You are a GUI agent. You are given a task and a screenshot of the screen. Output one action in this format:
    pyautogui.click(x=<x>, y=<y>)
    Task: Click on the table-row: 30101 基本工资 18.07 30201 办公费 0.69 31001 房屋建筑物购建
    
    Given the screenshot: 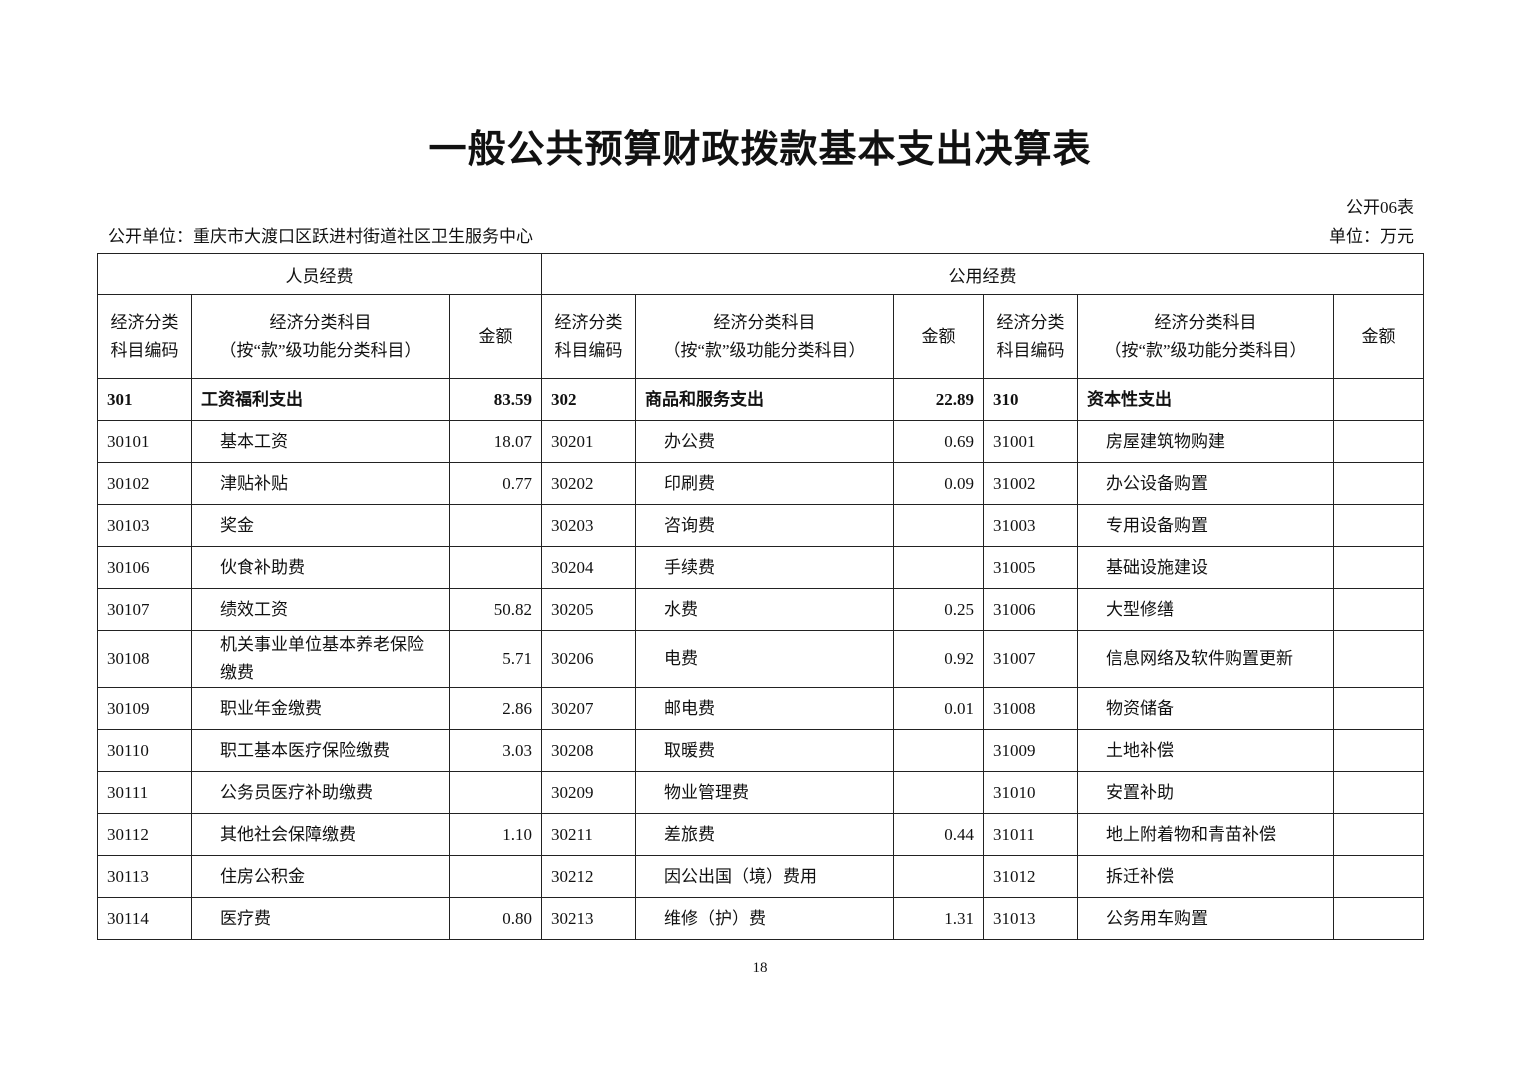 What is the action you would take?
    pyautogui.click(x=760, y=441)
    